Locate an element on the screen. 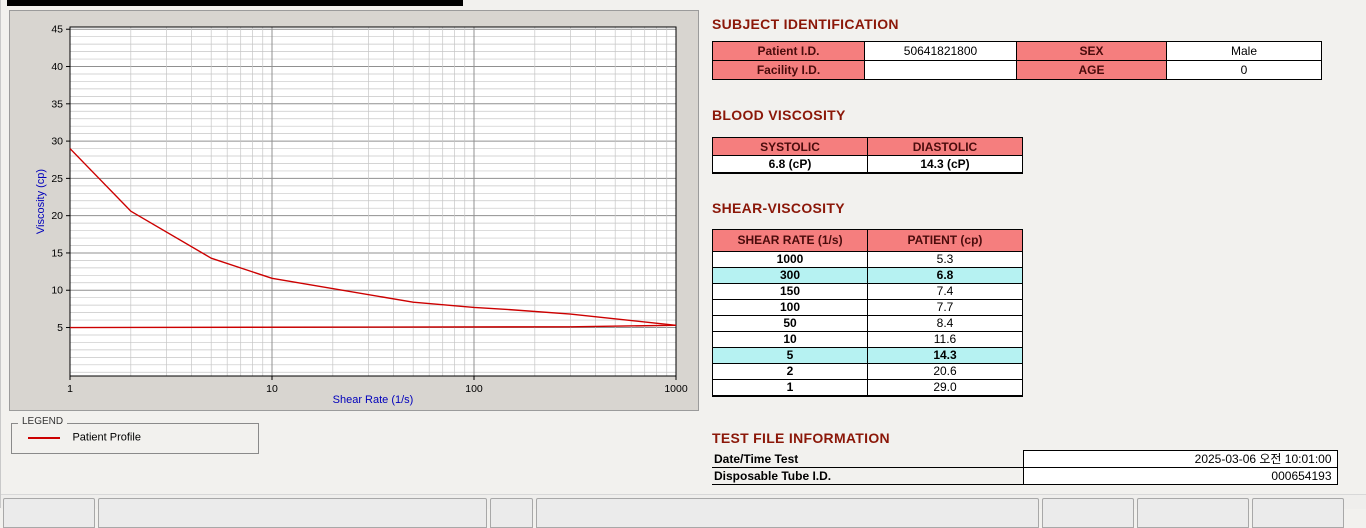 The height and width of the screenshot is (528, 1366). patient-cp-cell: 29.0 is located at coordinates (945, 388).